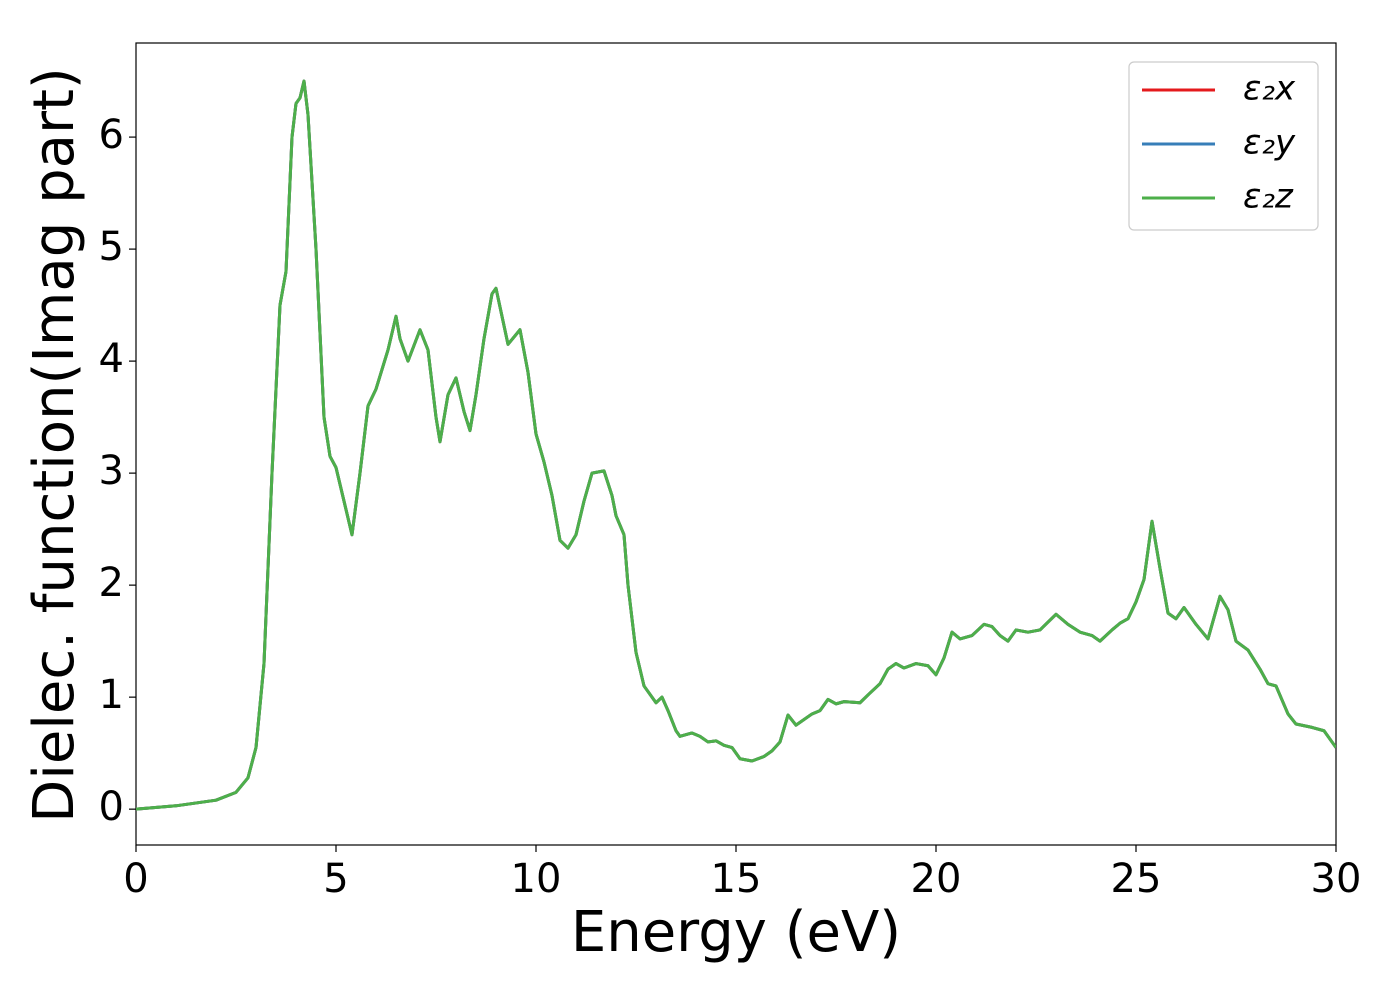 The width and height of the screenshot is (1400, 1000). Describe the element at coordinates (111, 359) in the screenshot. I see `y-tick-label: 4` at that location.